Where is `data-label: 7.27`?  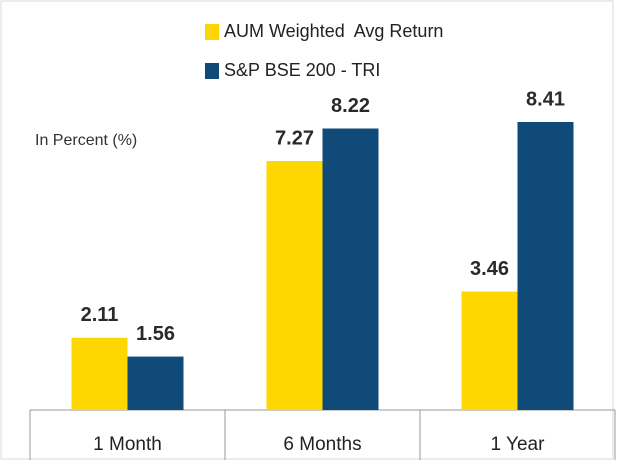
data-label: 7.27 is located at coordinates (294, 138).